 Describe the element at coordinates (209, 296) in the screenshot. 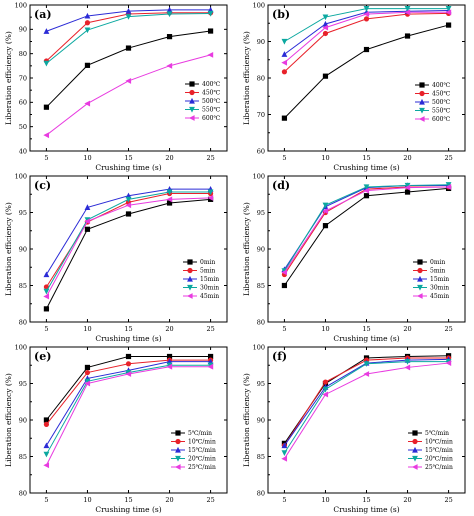

I see `legend-label: 45min` at that location.